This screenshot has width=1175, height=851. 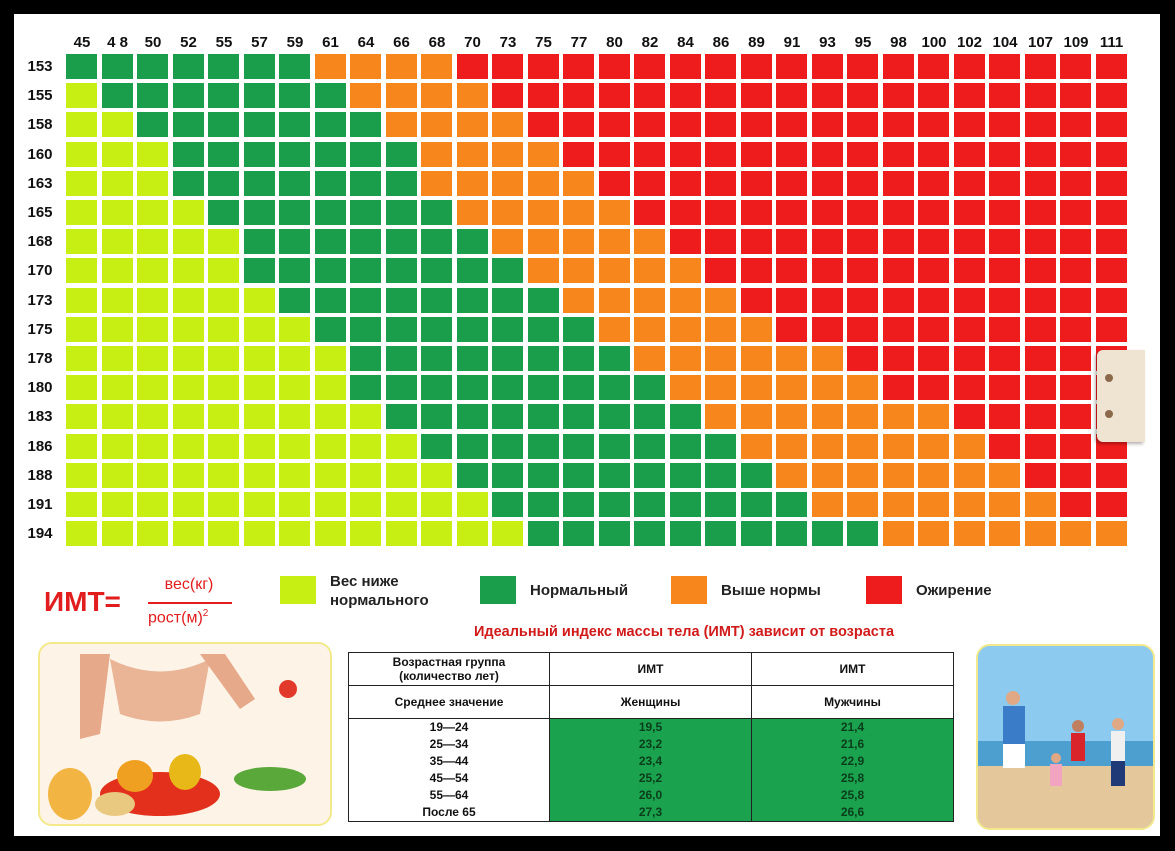 What do you see at coordinates (650, 770) in the screenshot?
I see `women-bmi-list: 19,5 23,2 23,4 25,2 26,0 27,3` at bounding box center [650, 770].